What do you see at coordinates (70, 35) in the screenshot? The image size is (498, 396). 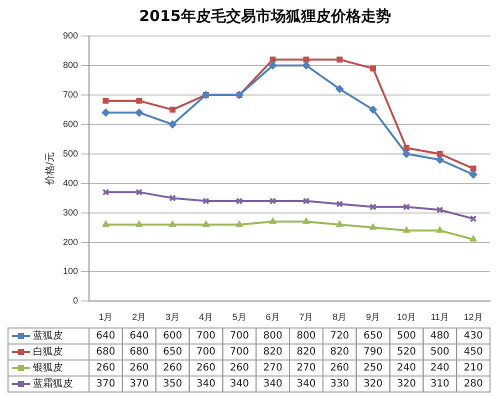 I see `y-tick-label: 900` at bounding box center [70, 35].